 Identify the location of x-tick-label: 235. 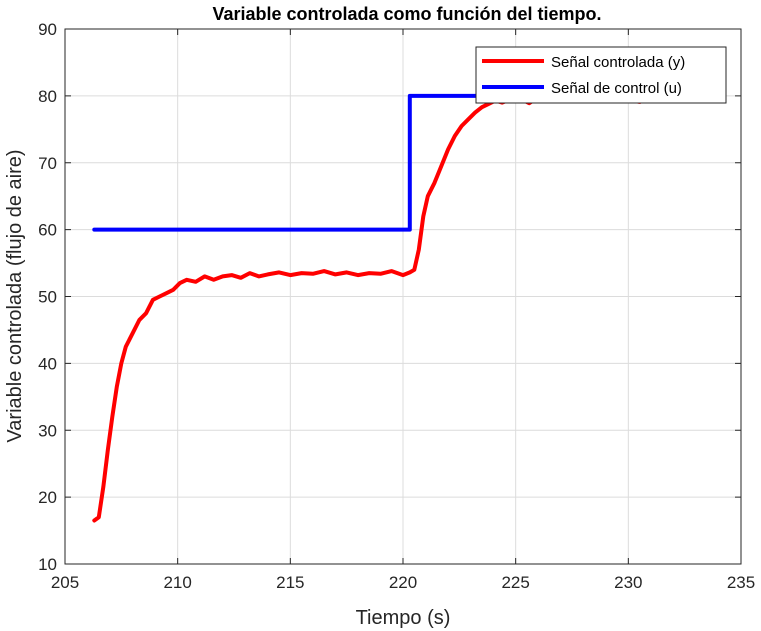
(741, 582).